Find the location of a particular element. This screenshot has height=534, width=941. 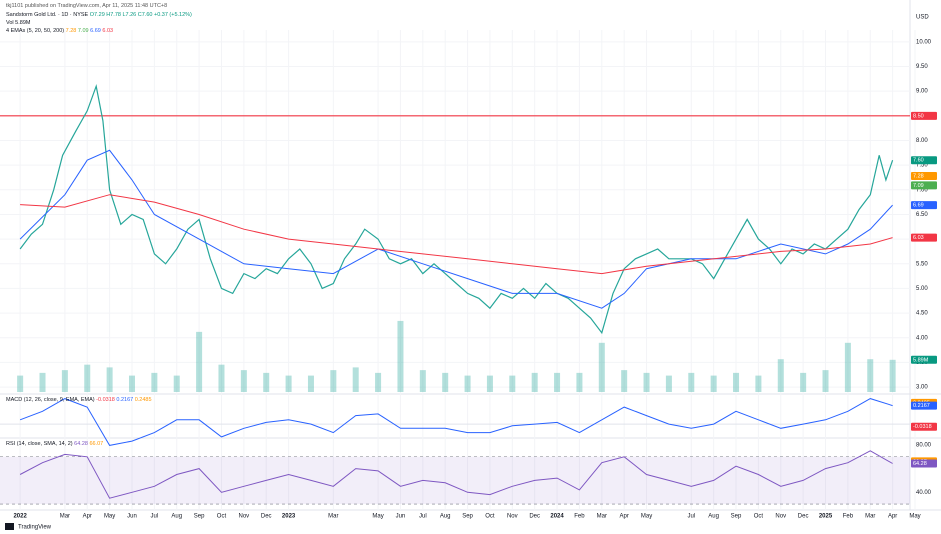

value-tag-label: 7.09 is located at coordinates (918, 186).